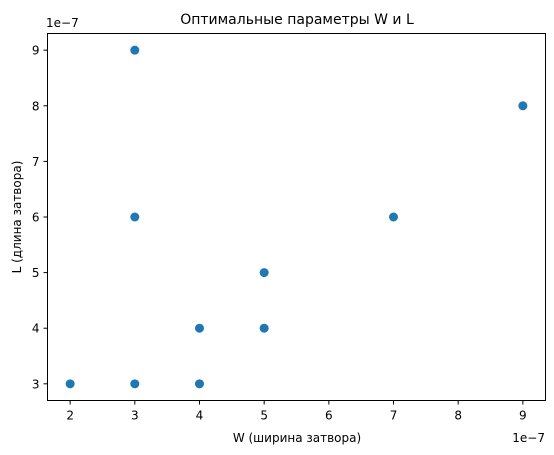  What do you see at coordinates (36, 384) in the screenshot?
I see `y-tick-label: 3` at bounding box center [36, 384].